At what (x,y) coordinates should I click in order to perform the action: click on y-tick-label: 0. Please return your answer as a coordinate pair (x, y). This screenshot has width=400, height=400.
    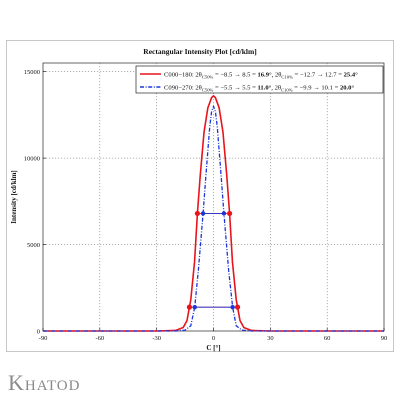
    Looking at the image, I should click on (38, 331).